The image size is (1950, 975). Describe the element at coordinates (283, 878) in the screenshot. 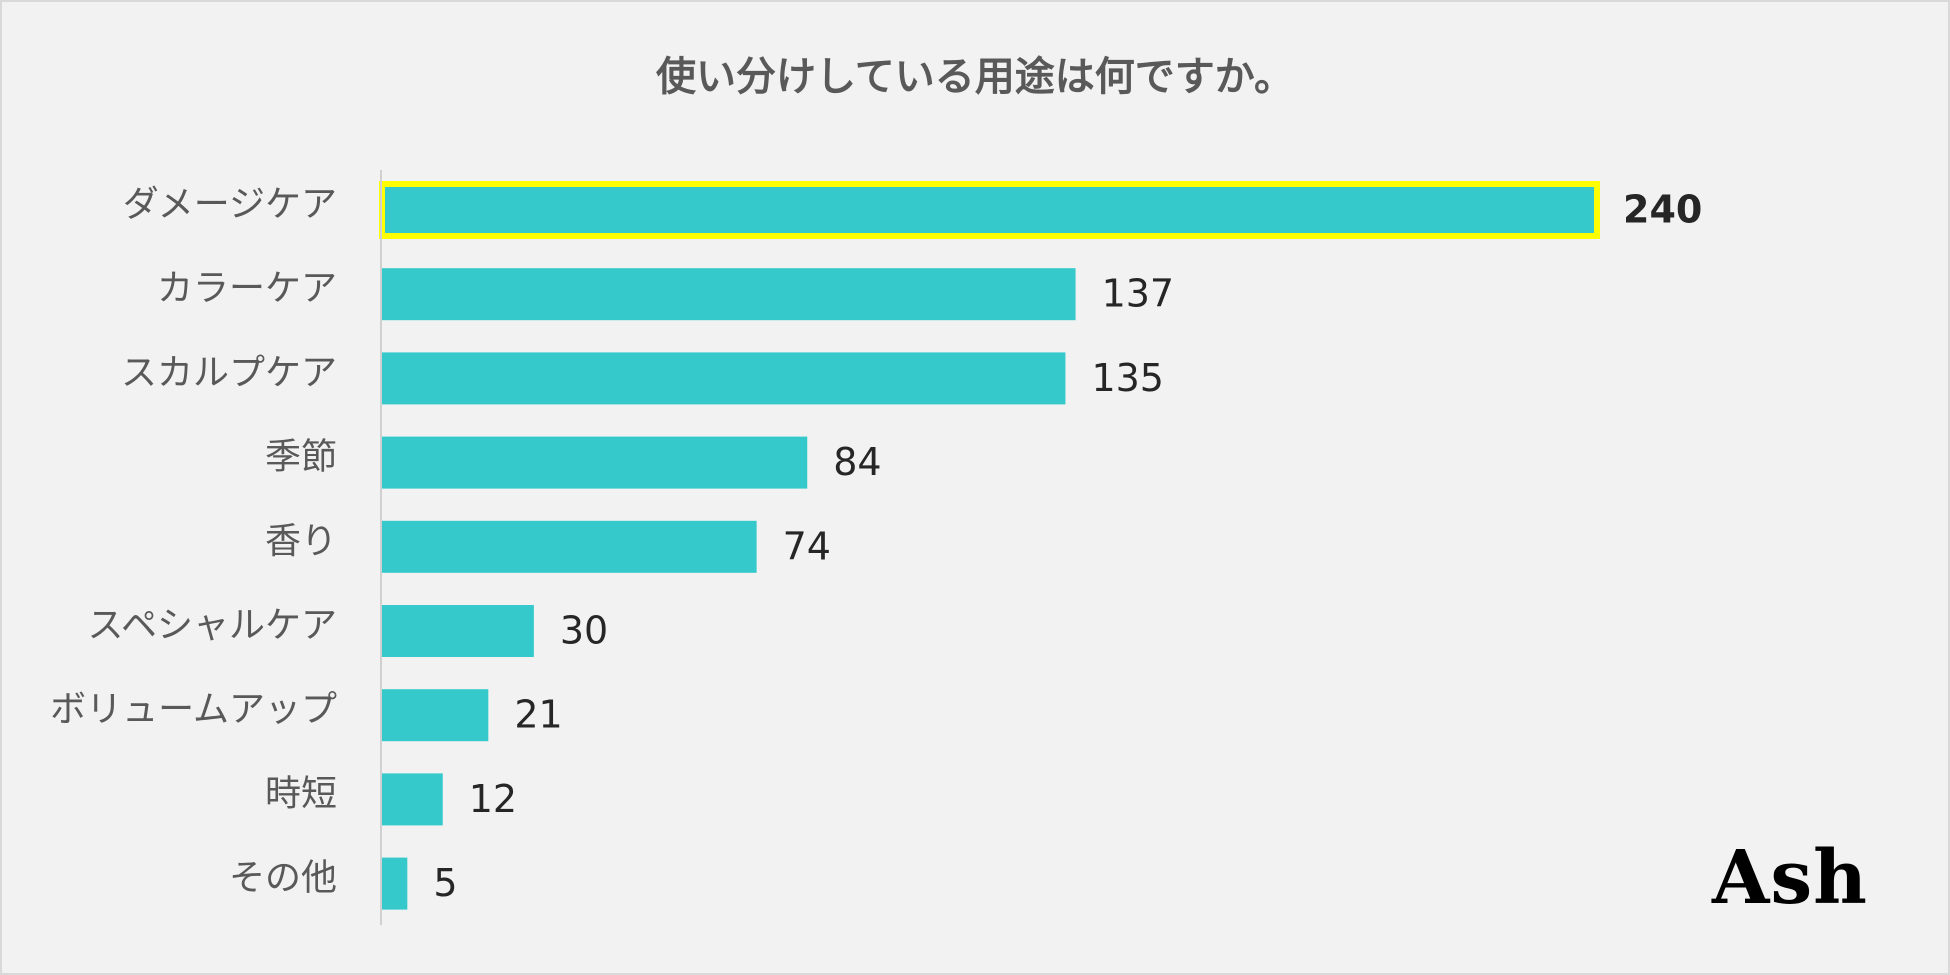

I see `category-label-8: その他` at that location.